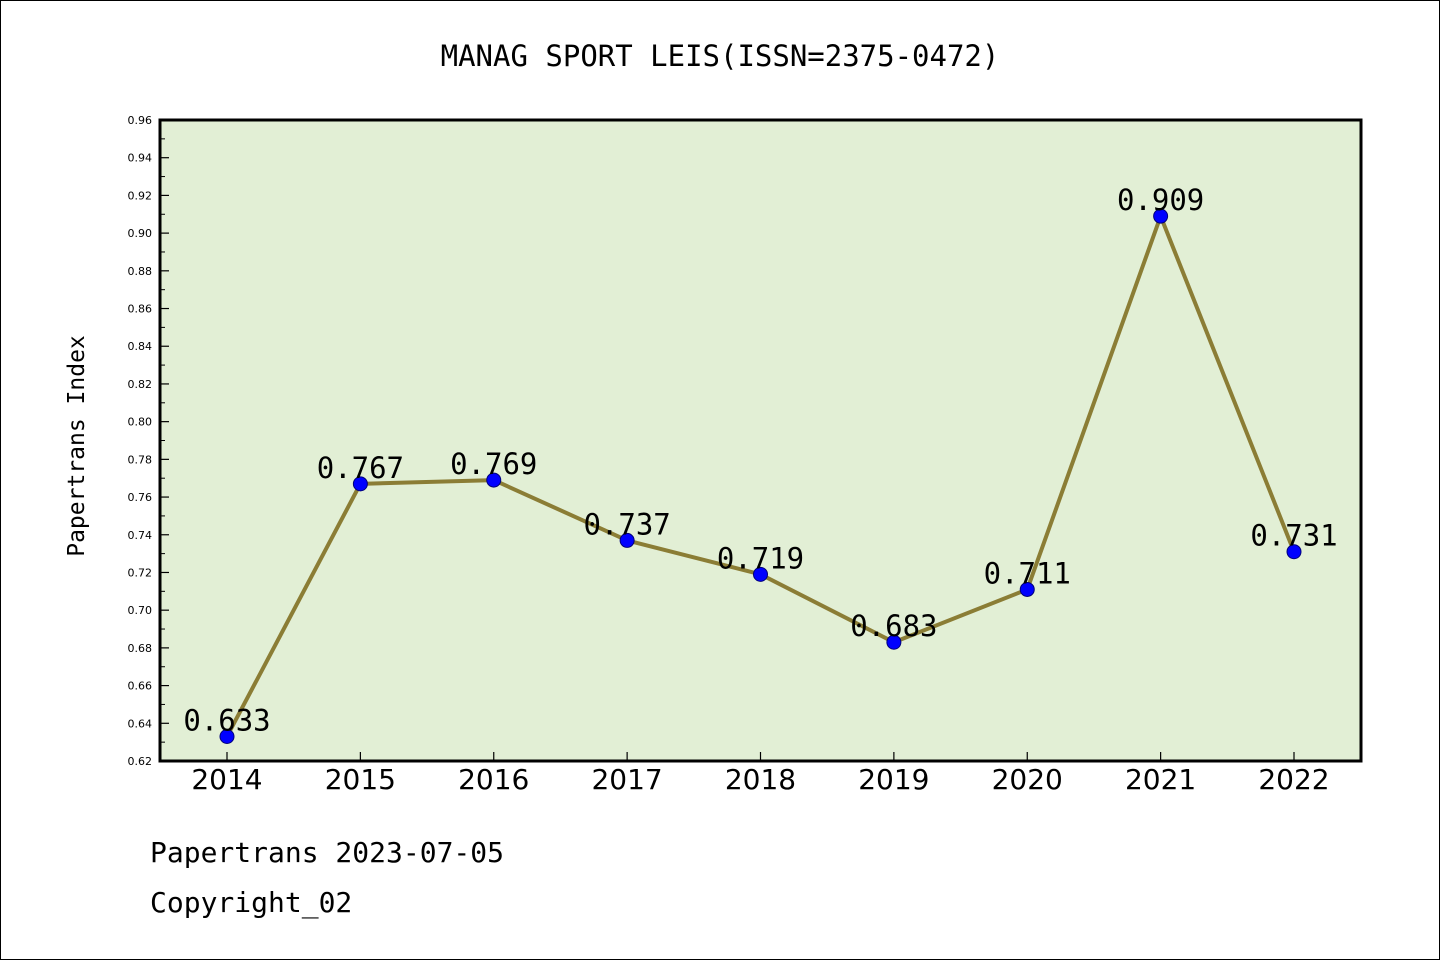 The width and height of the screenshot is (1440, 960). Describe the element at coordinates (893, 626) in the screenshot. I see `data-label: 0.683` at that location.